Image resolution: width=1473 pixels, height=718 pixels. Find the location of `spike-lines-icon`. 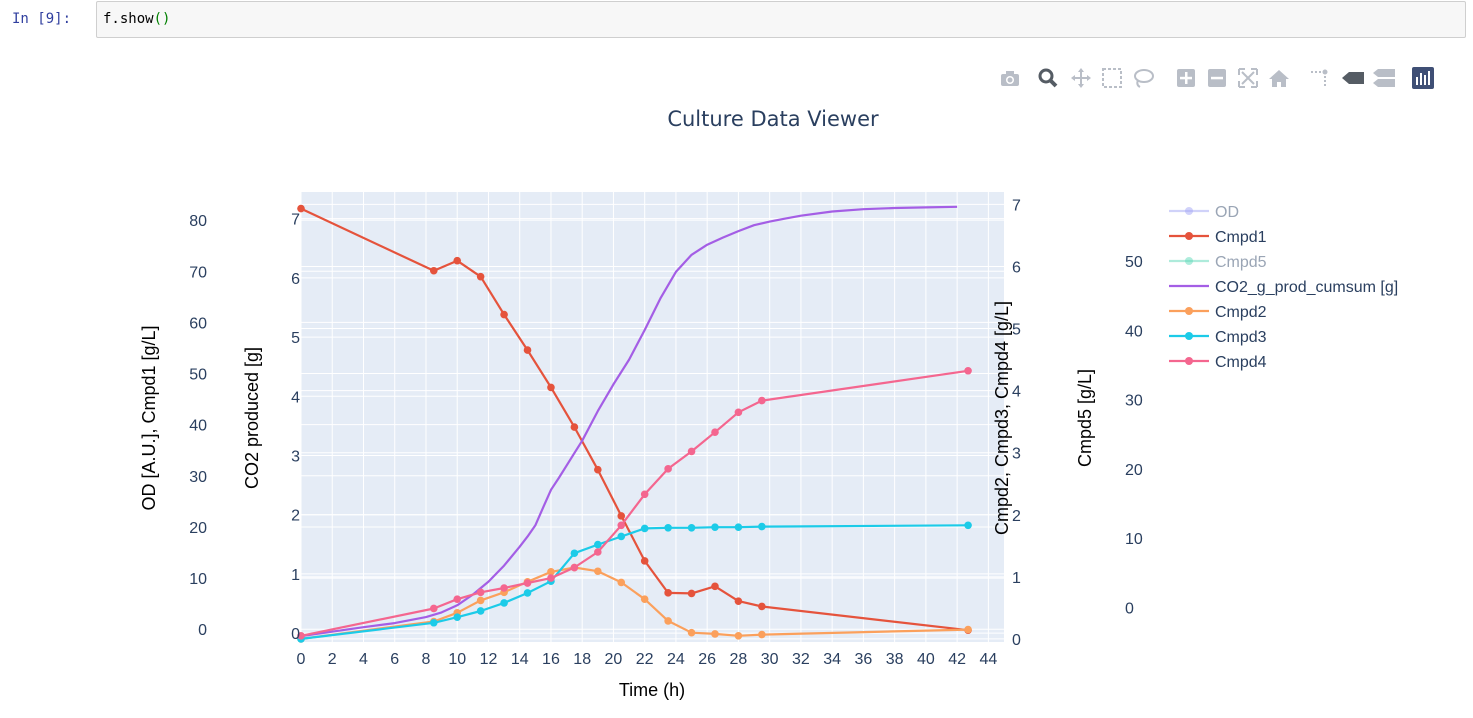

spike-lines-icon is located at coordinates (1320, 78).